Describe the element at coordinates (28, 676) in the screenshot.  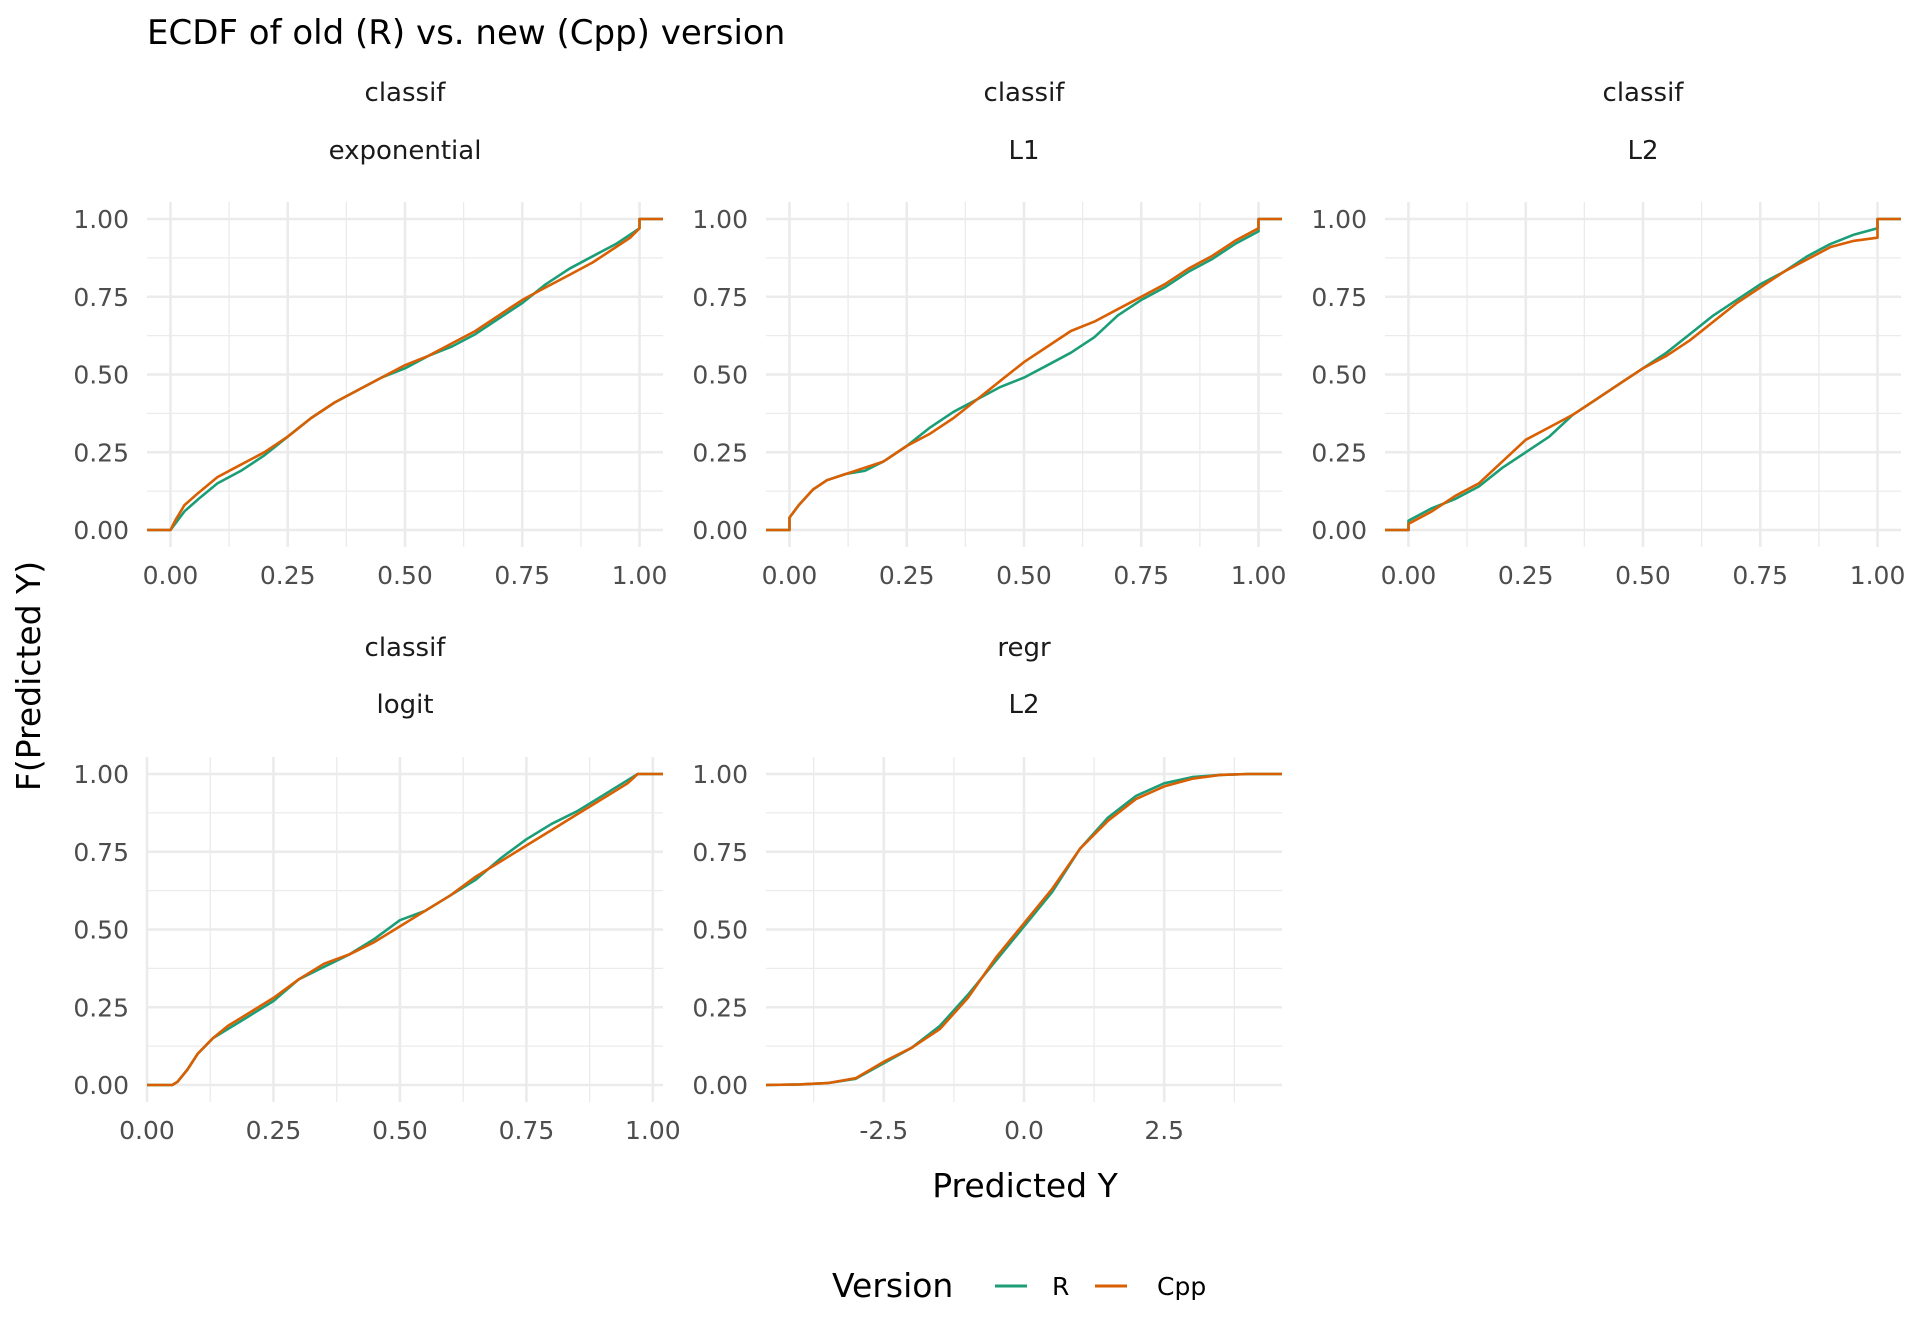
I see `y-axis-title: F(Predicted Y)` at that location.